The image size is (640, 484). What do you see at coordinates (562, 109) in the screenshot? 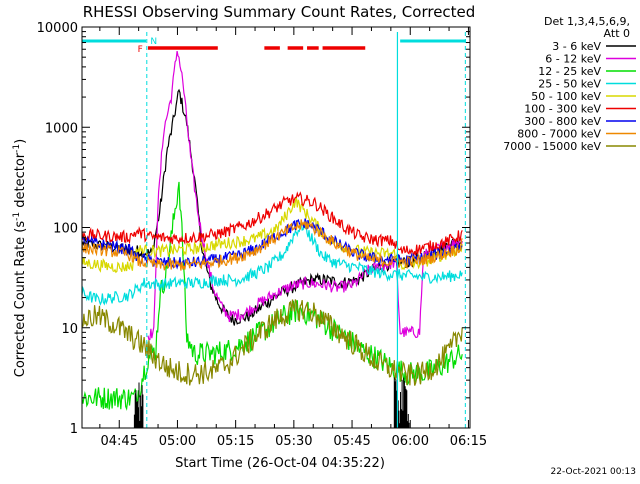
I see `legend-label-5: 100 - 300 keV` at bounding box center [562, 109].